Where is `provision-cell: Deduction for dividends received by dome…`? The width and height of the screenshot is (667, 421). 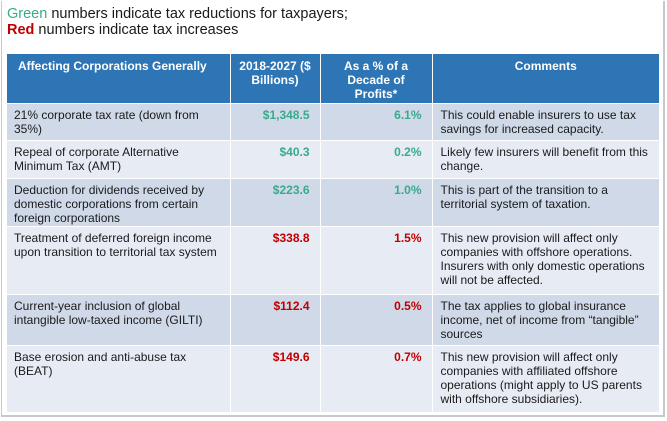 provision-cell: Deduction for dividends received by dome… is located at coordinates (119, 202).